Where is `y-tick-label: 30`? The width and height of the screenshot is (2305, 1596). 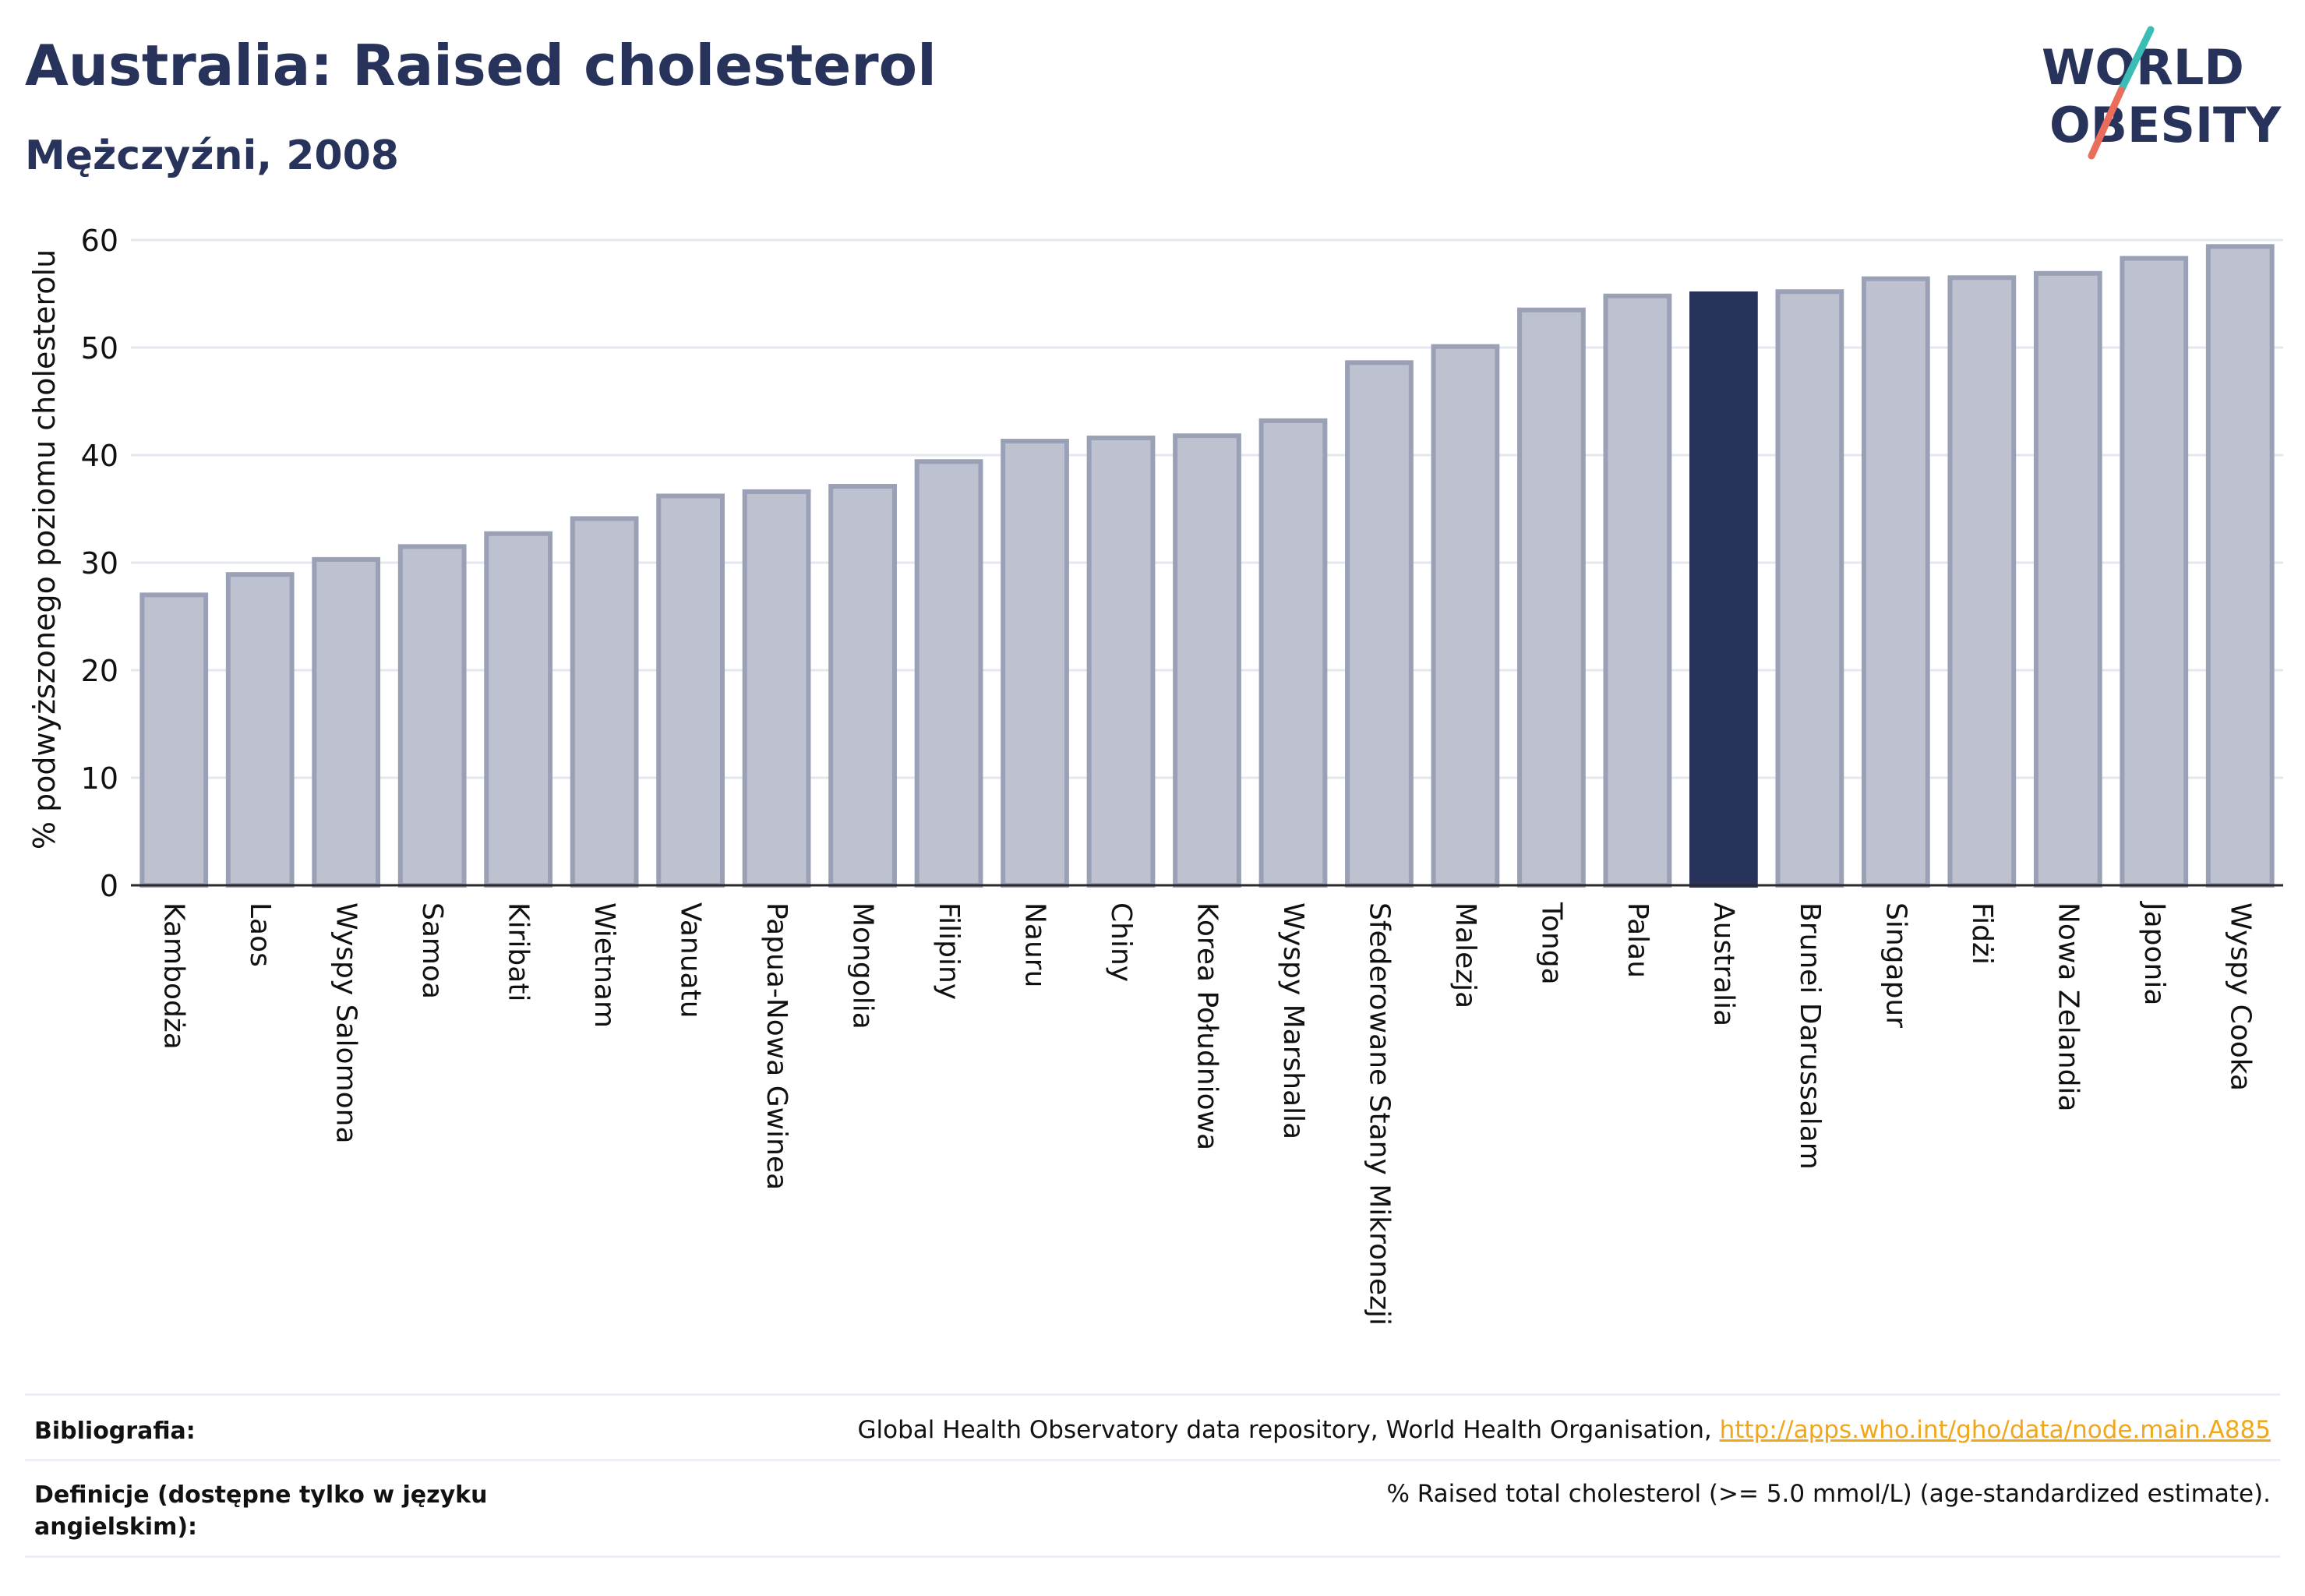 y-tick-label: 30 is located at coordinates (99, 563).